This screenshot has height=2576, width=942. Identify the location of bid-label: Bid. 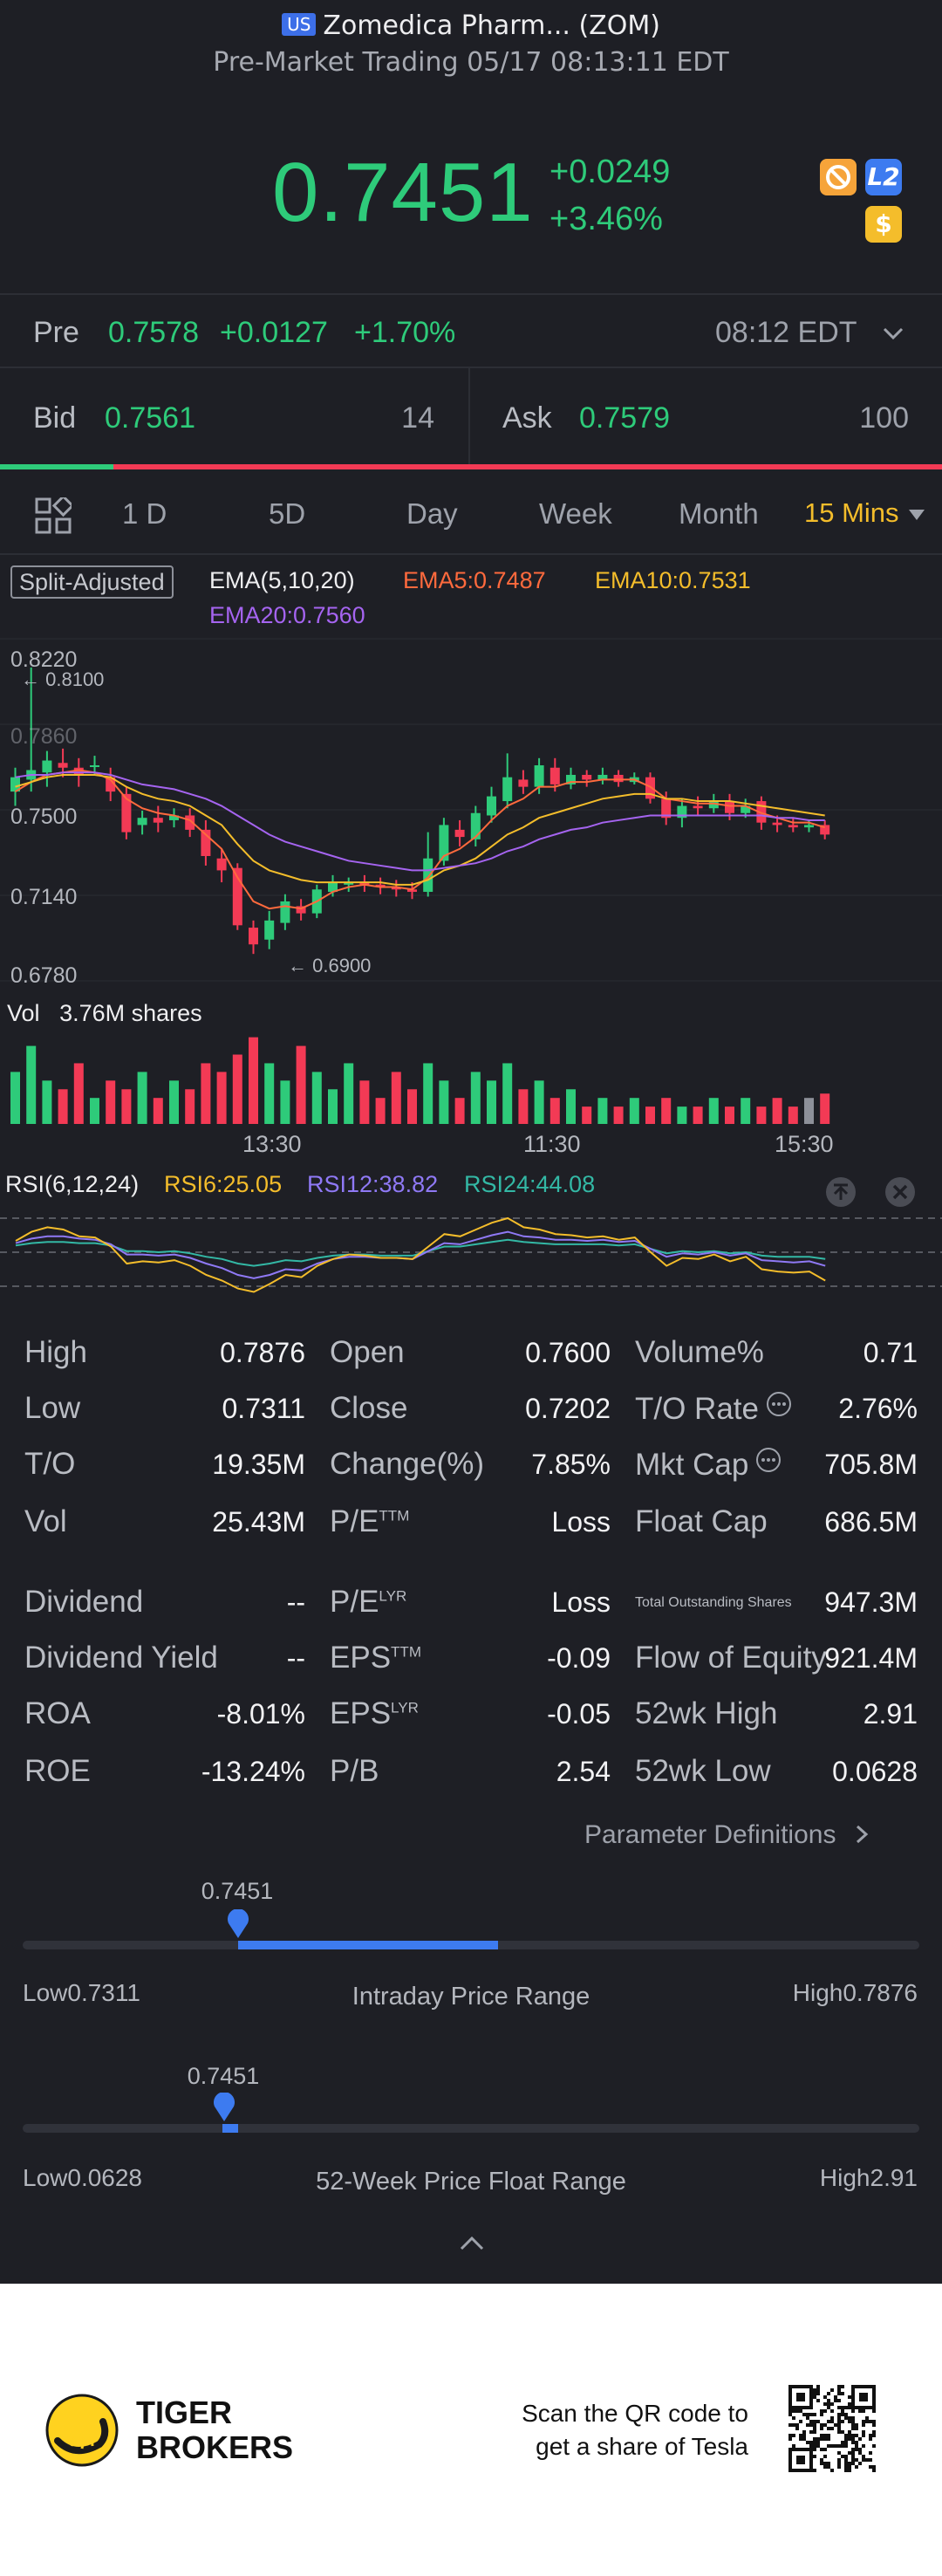
(55, 418).